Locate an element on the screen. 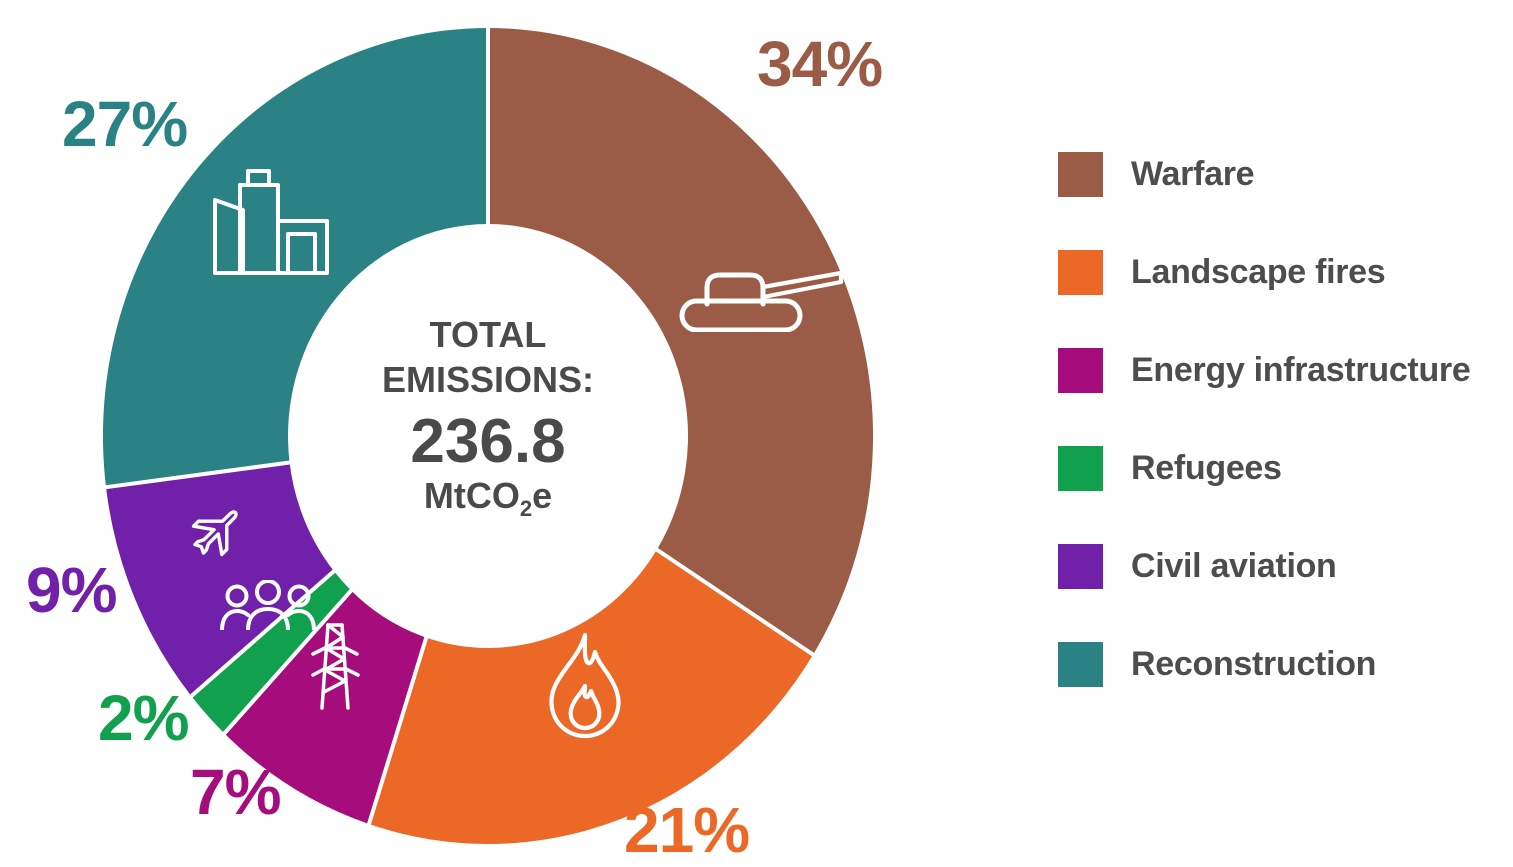 This screenshot has height=867, width=1513. legend-item-reconstruction: Reconstruction is located at coordinates (1264, 664).